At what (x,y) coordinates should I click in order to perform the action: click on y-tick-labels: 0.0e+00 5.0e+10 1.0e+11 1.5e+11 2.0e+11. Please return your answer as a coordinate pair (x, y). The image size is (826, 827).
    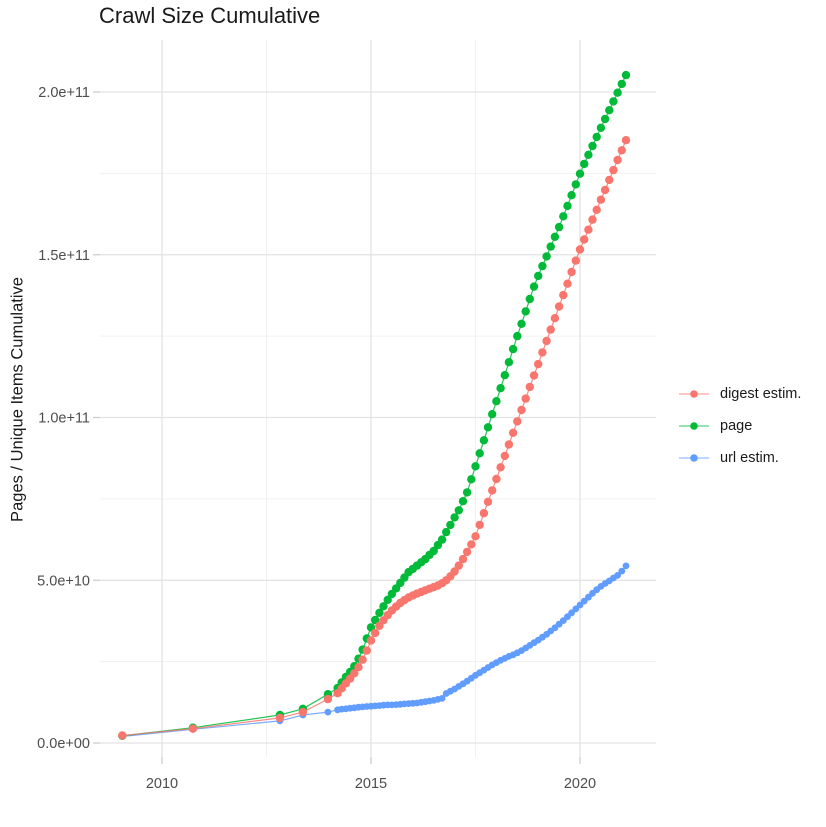
    Looking at the image, I should click on (63, 418).